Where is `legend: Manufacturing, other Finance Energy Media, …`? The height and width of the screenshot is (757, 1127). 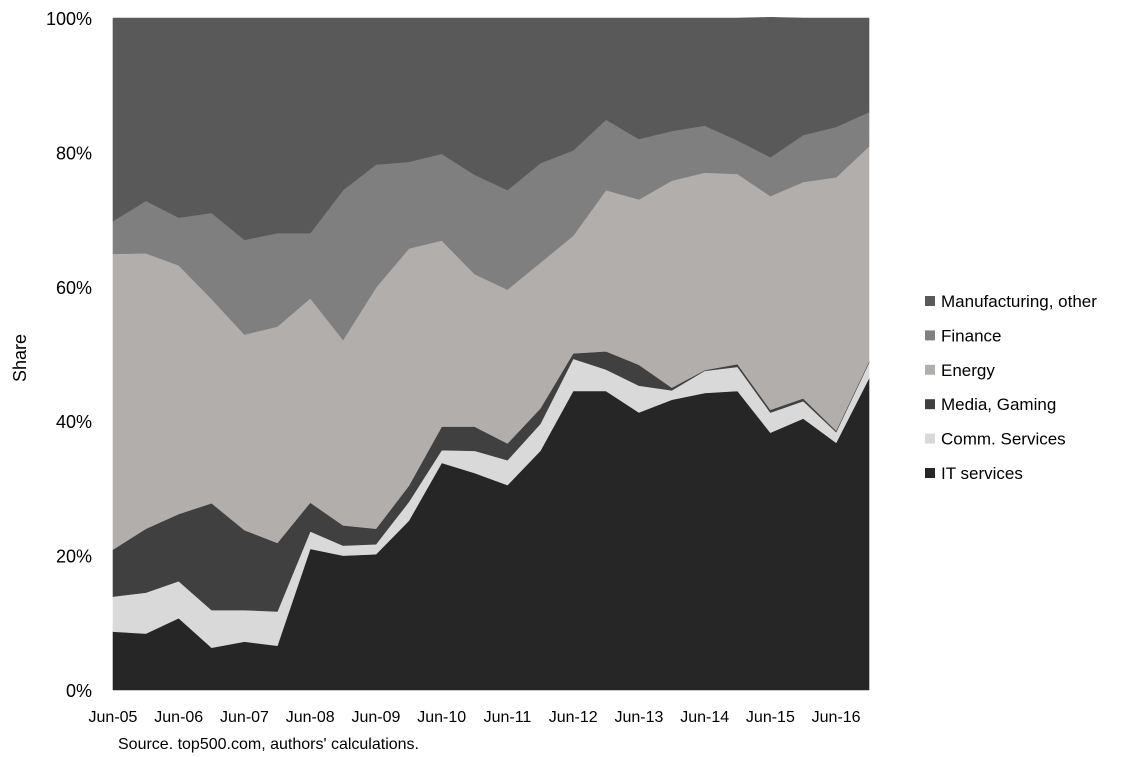
legend: Manufacturing, other Finance Energy Media, … is located at coordinates (1011, 387).